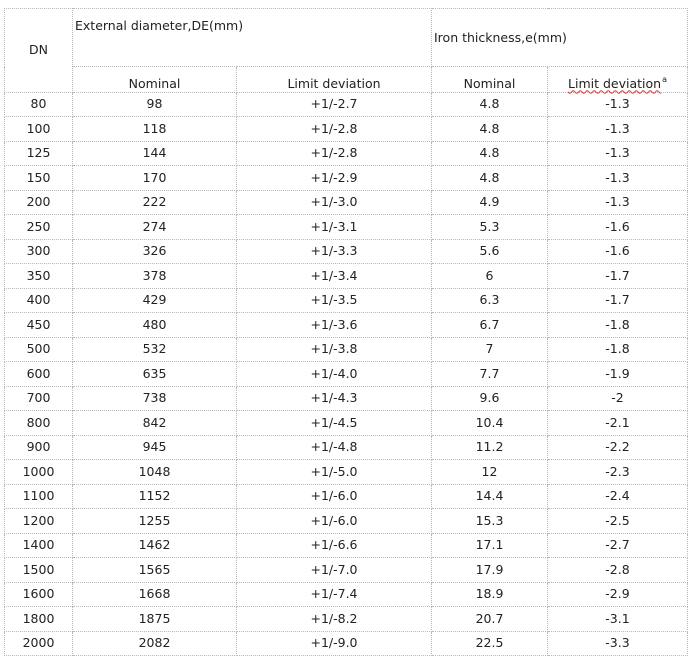  I want to click on external-deviation-cell: +1/-3.4, so click(334, 276).